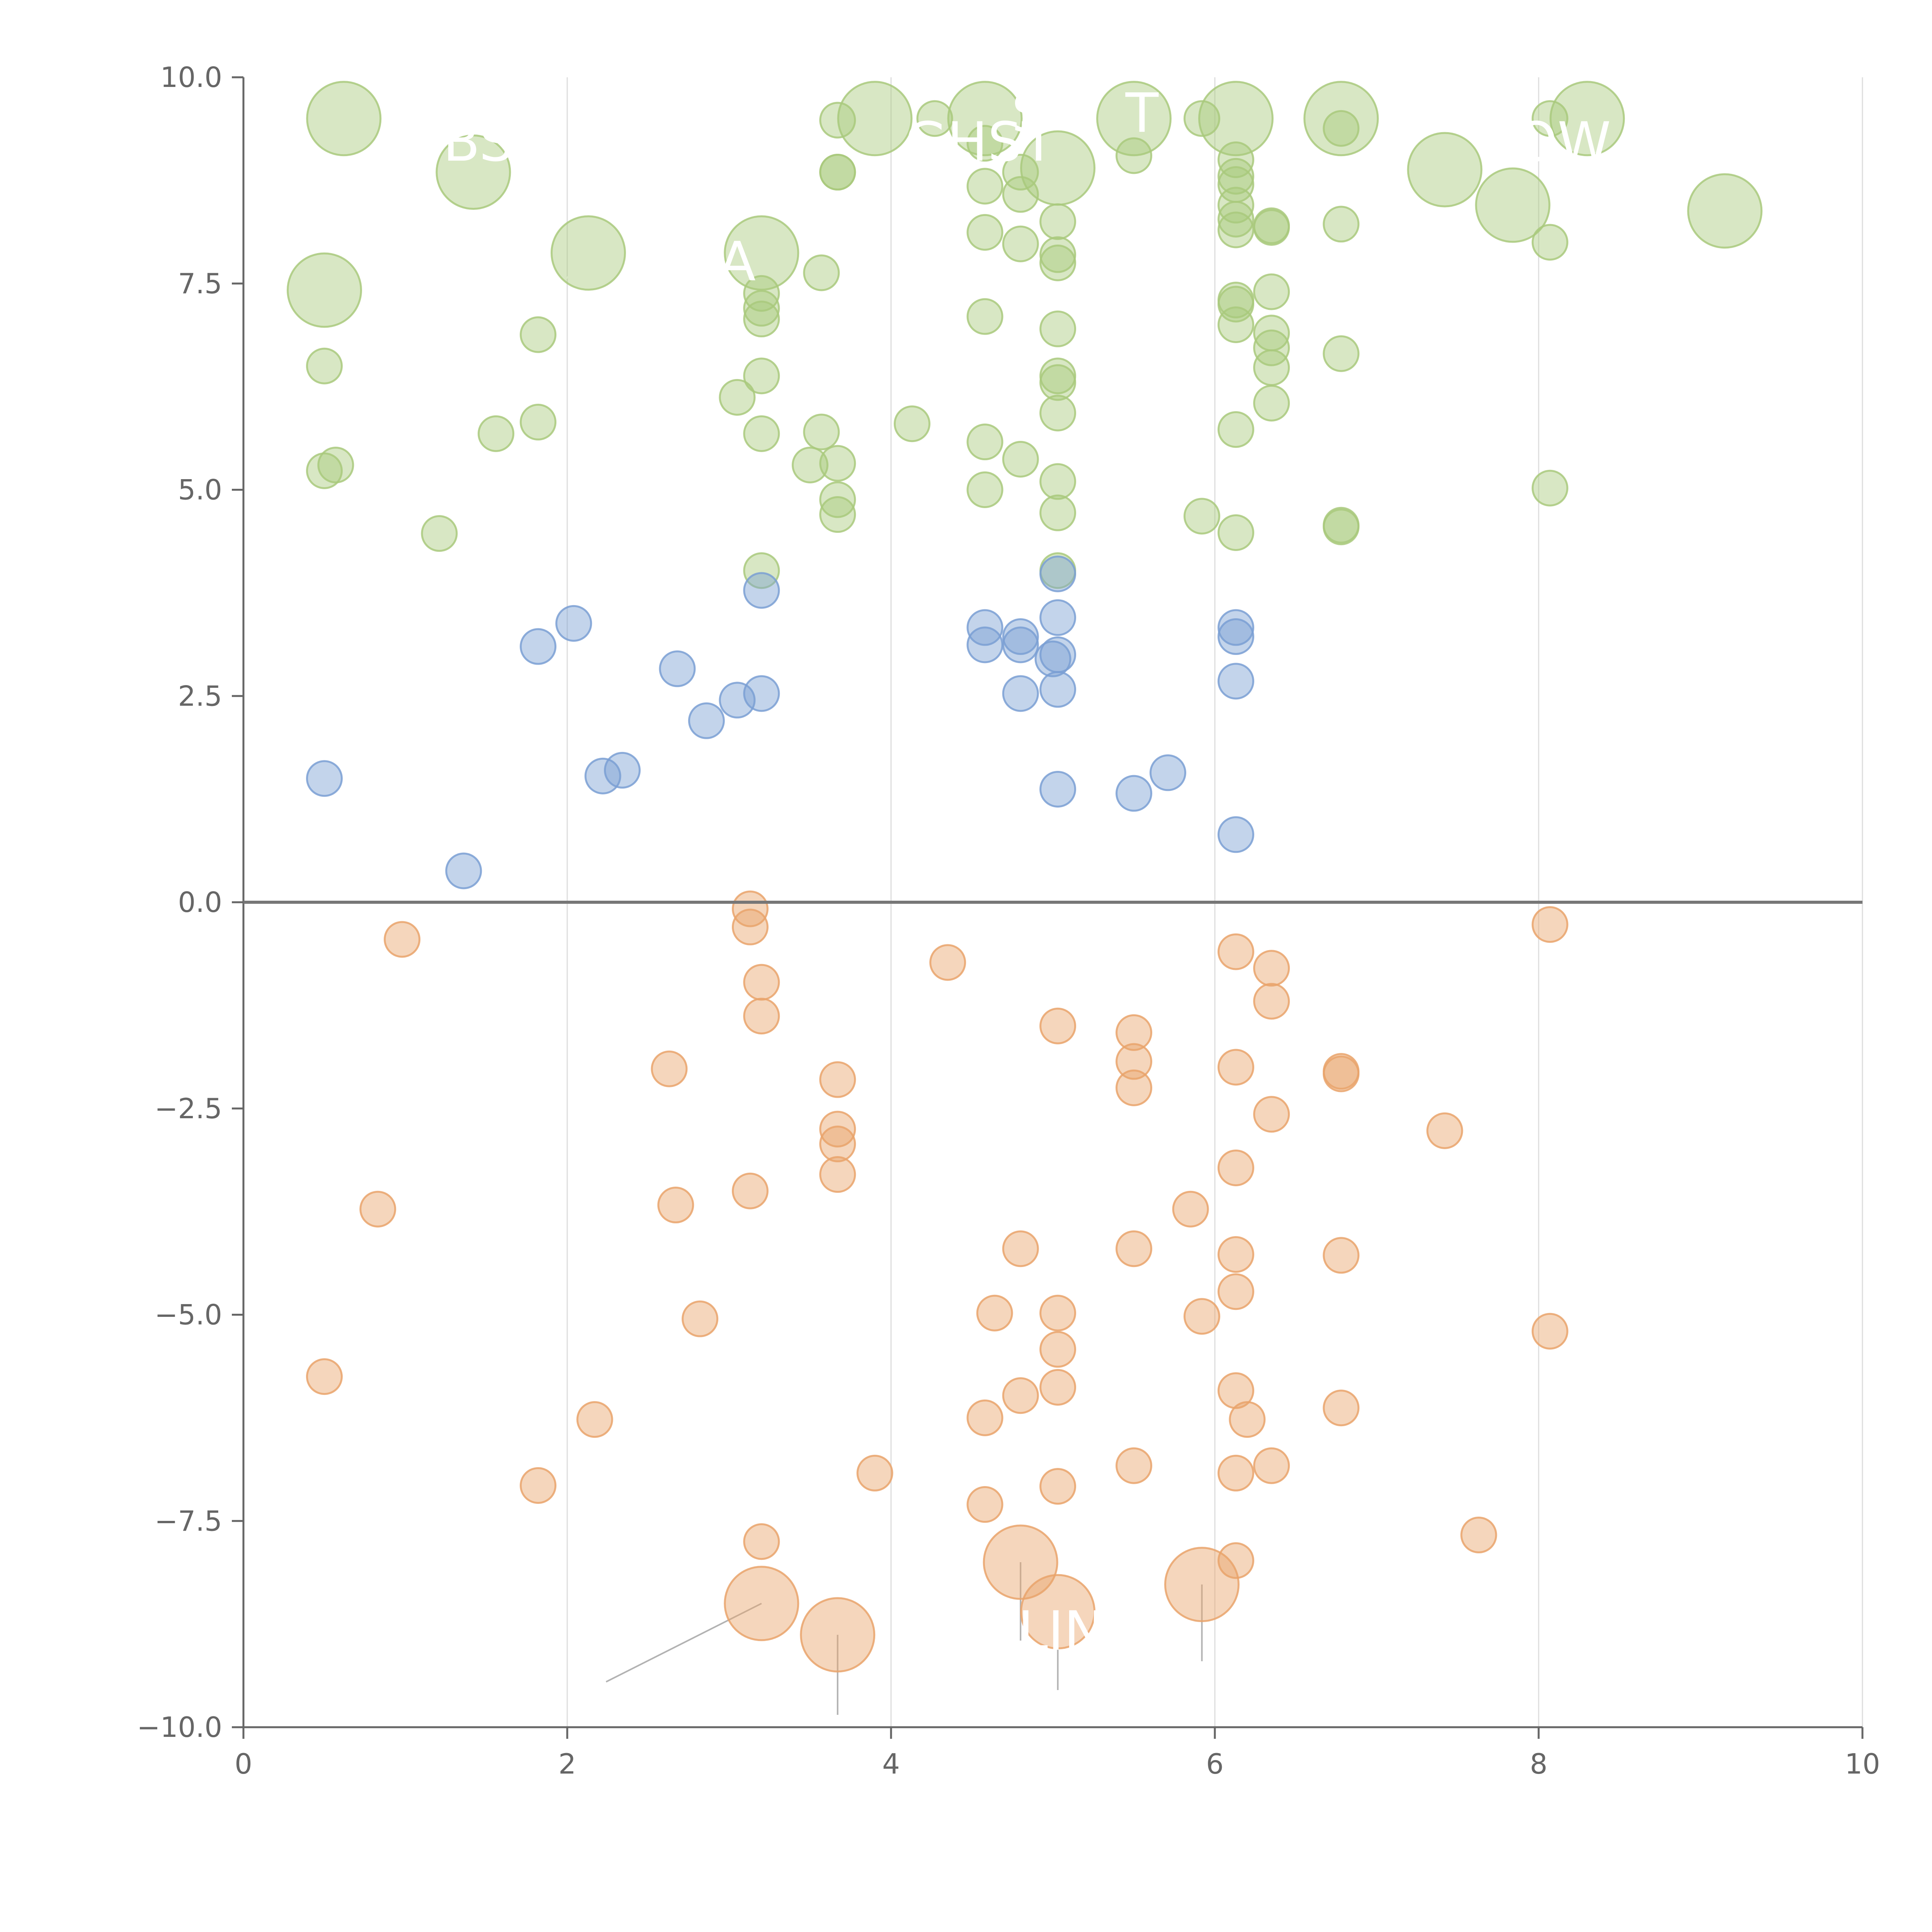 Image resolution: width=1932 pixels, height=1932 pixels. What do you see at coordinates (200, 284) in the screenshot?
I see `y-tick-label: 7.5` at bounding box center [200, 284].